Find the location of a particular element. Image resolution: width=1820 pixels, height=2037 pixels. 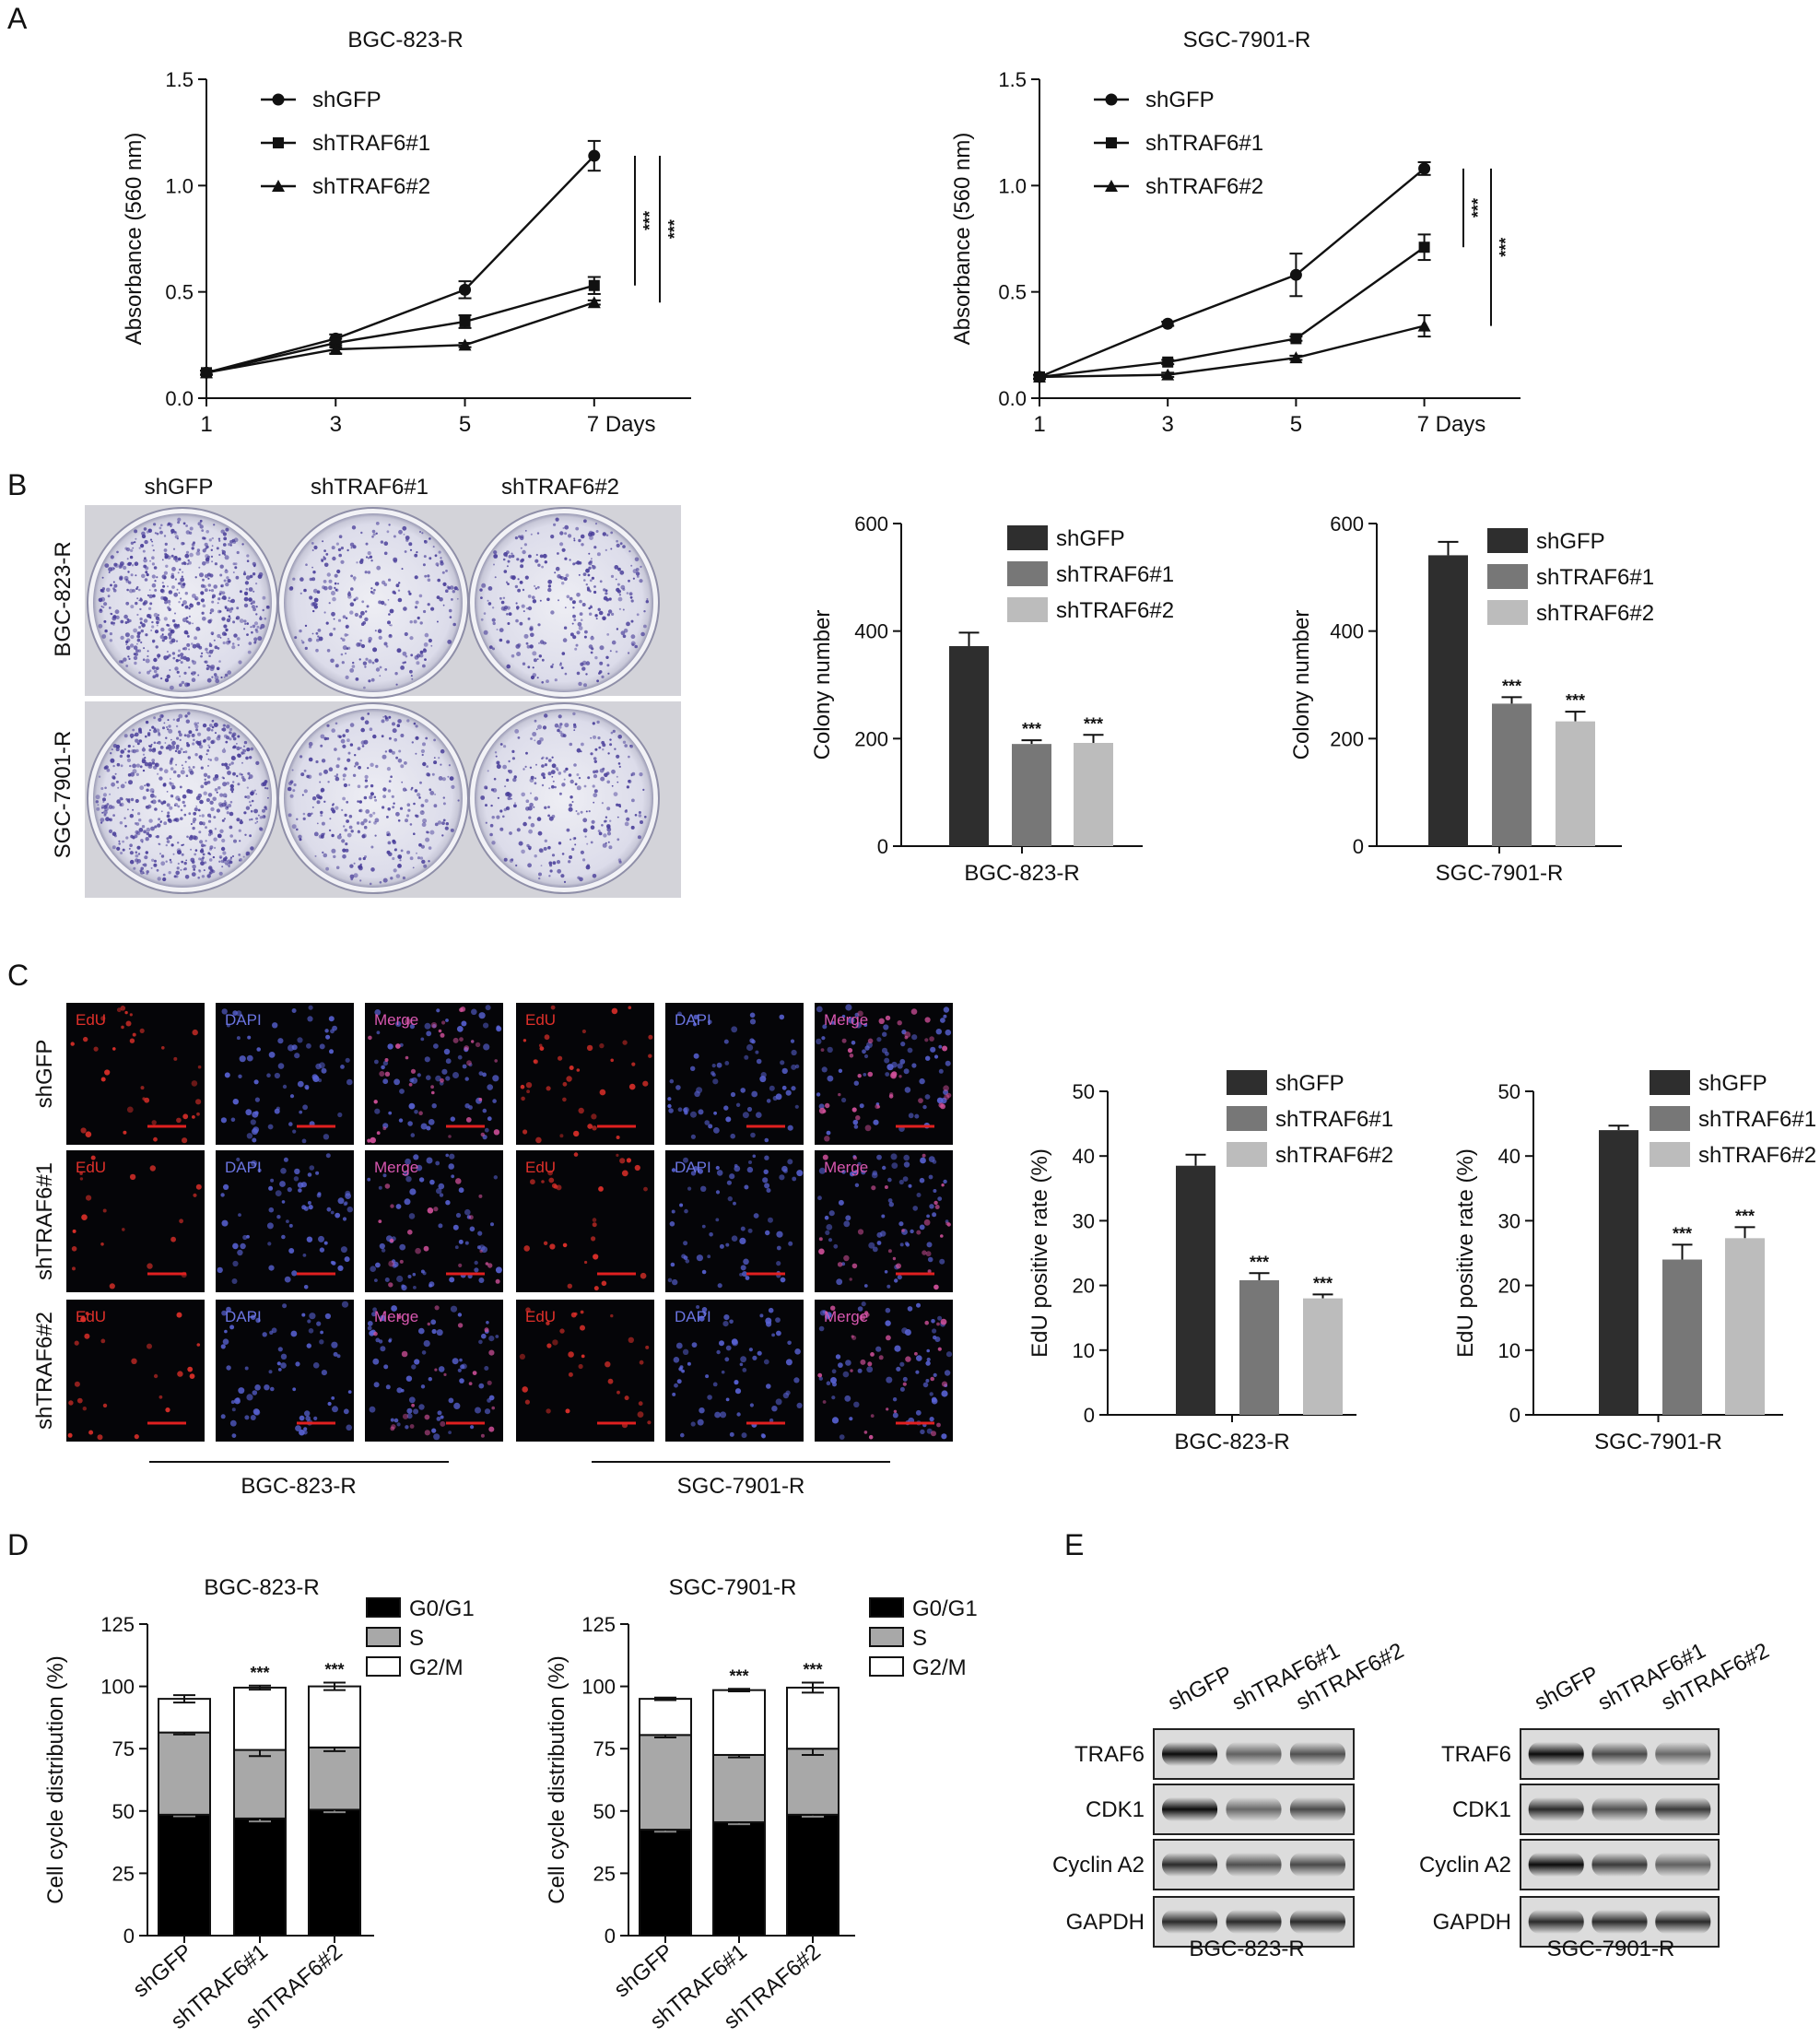

chart-a2-legend-point is located at coordinates (1111, 99).